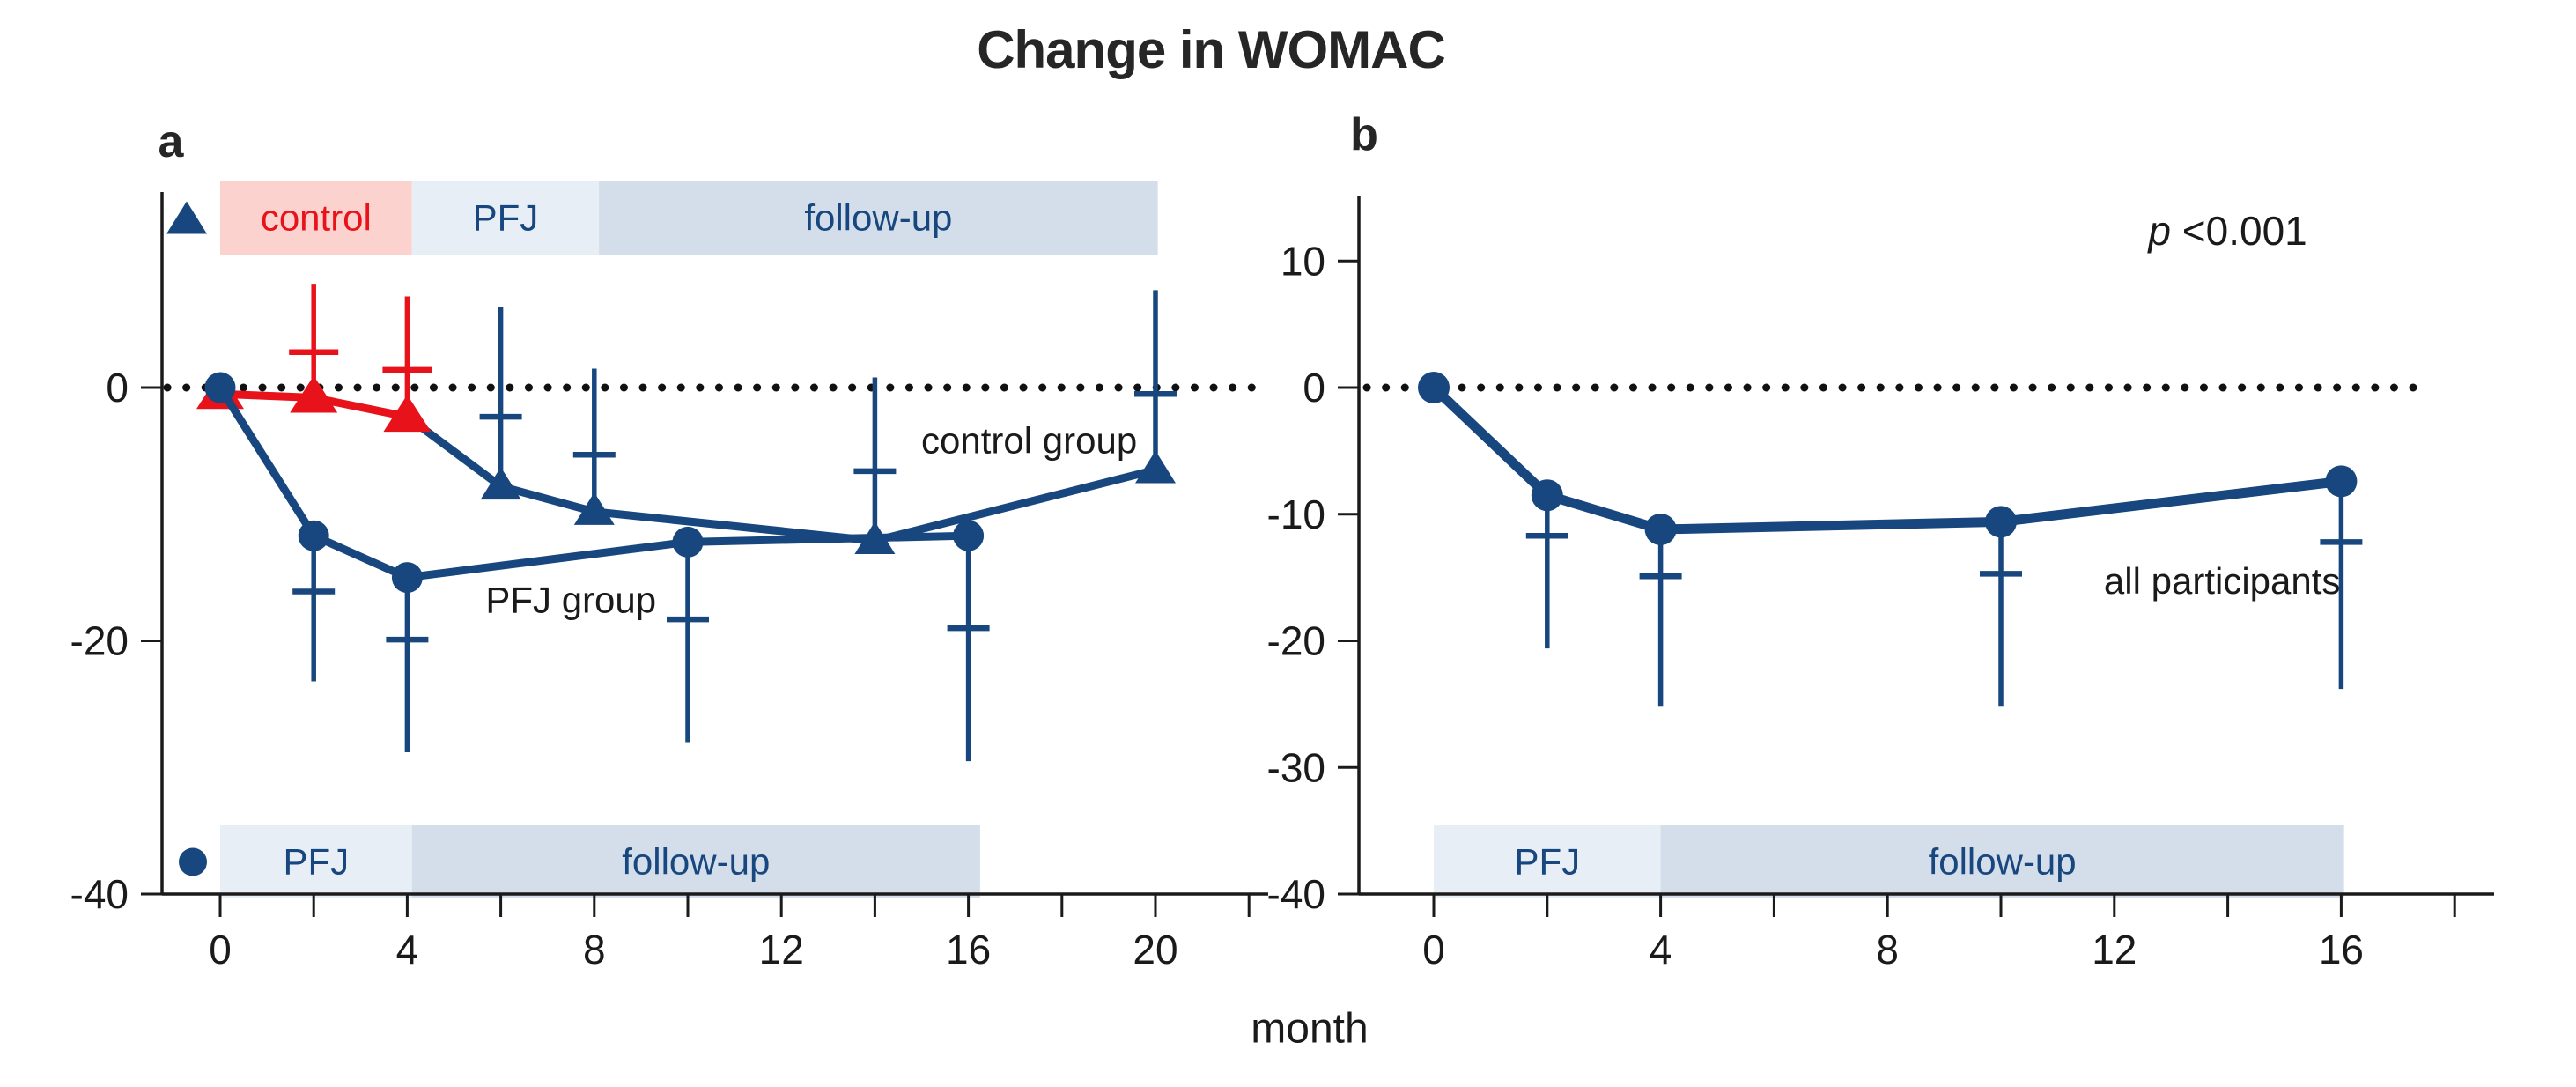  I want to click on series-line, so click(1886, 460).